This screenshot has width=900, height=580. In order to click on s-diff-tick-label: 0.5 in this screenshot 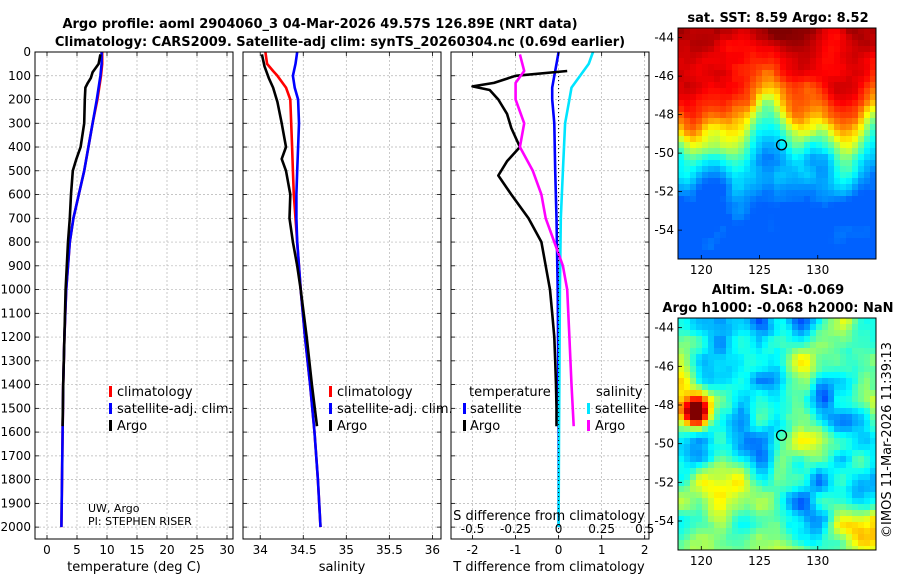, I will do `click(644, 529)`.